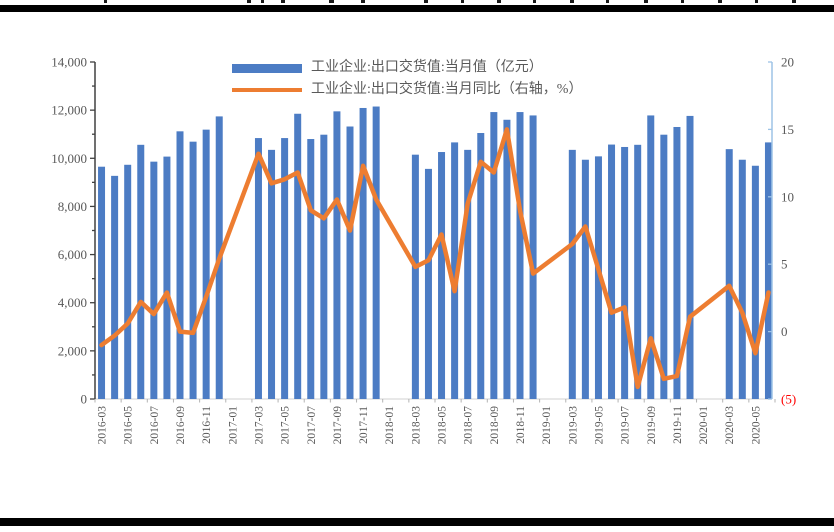 Image resolution: width=834 pixels, height=532 pixels. Describe the element at coordinates (787, 129) in the screenshot. I see `right-axis-label: 15` at that location.